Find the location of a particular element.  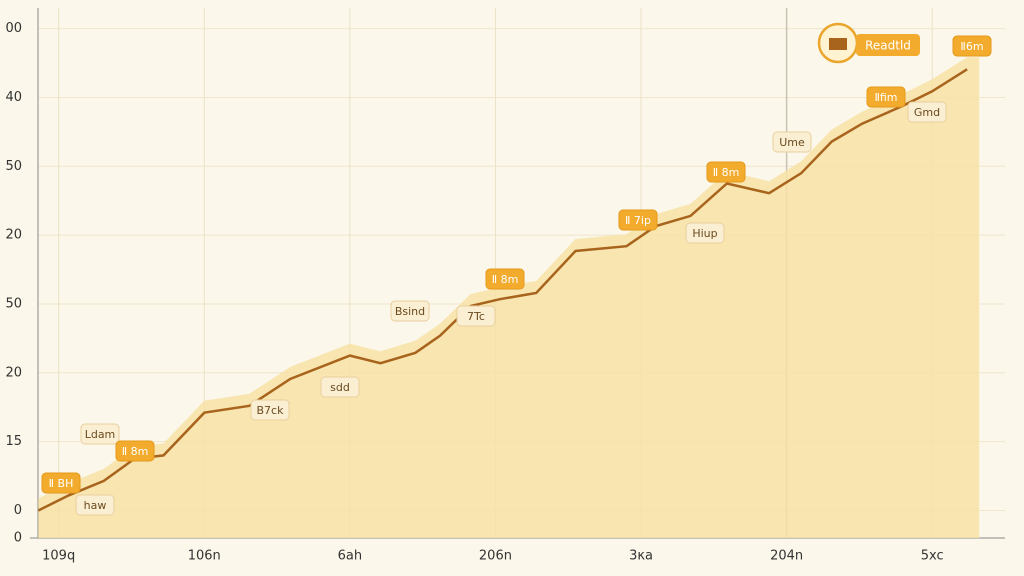

annotation-text: 7Tc is located at coordinates (476, 316).